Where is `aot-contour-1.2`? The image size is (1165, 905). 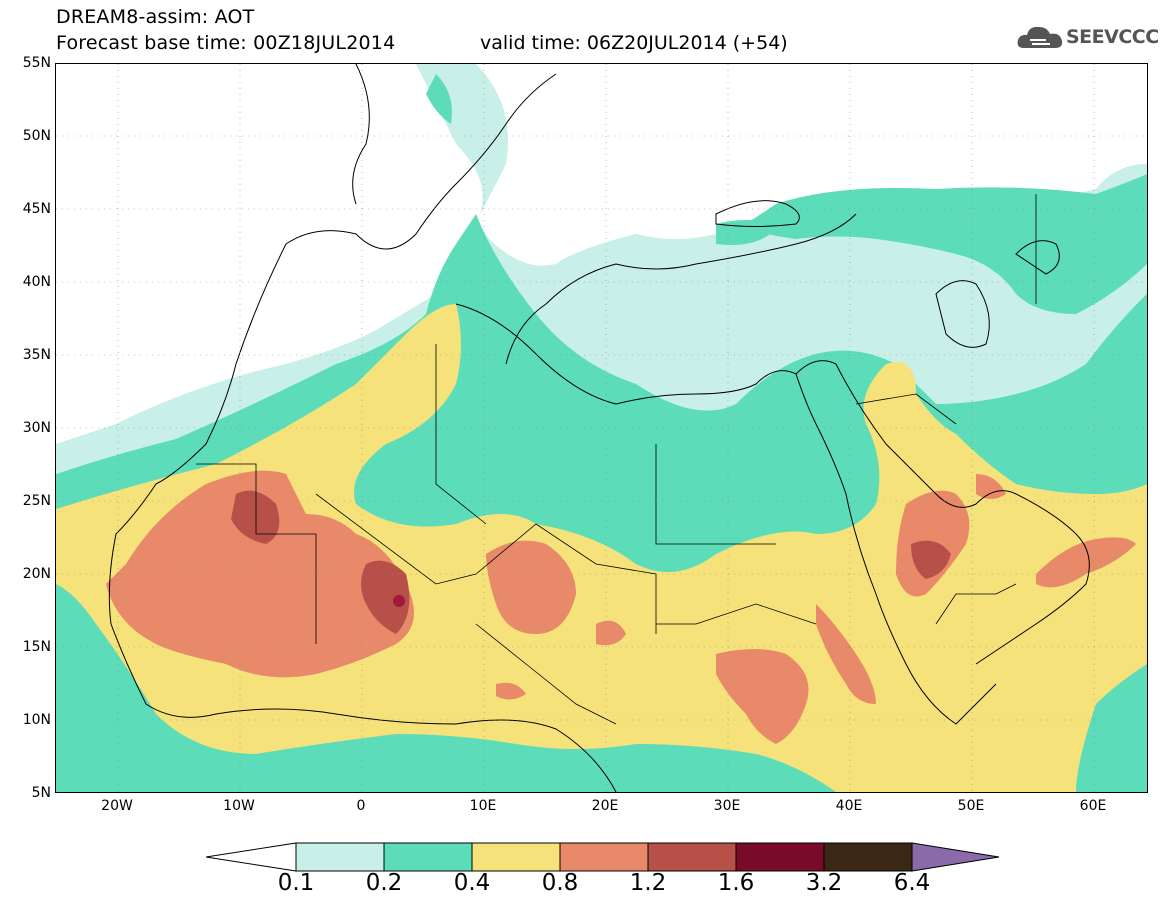
aot-contour-1.2 is located at coordinates (591, 562).